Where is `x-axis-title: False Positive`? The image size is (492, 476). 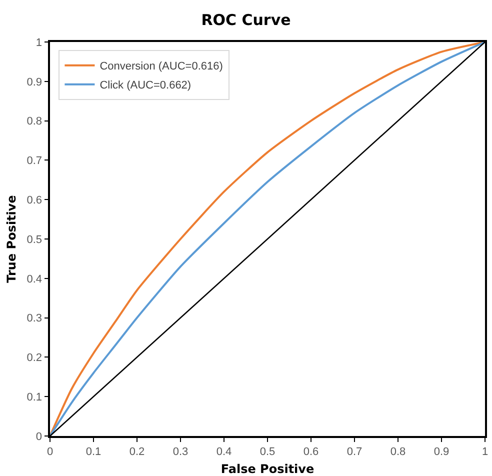
x-axis-title: False Positive is located at coordinates (267, 469).